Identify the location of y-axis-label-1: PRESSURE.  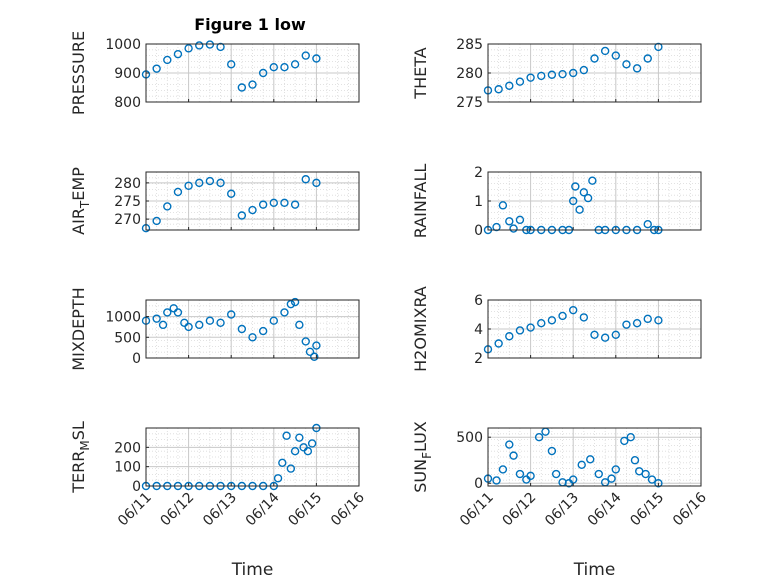
(78, 73).